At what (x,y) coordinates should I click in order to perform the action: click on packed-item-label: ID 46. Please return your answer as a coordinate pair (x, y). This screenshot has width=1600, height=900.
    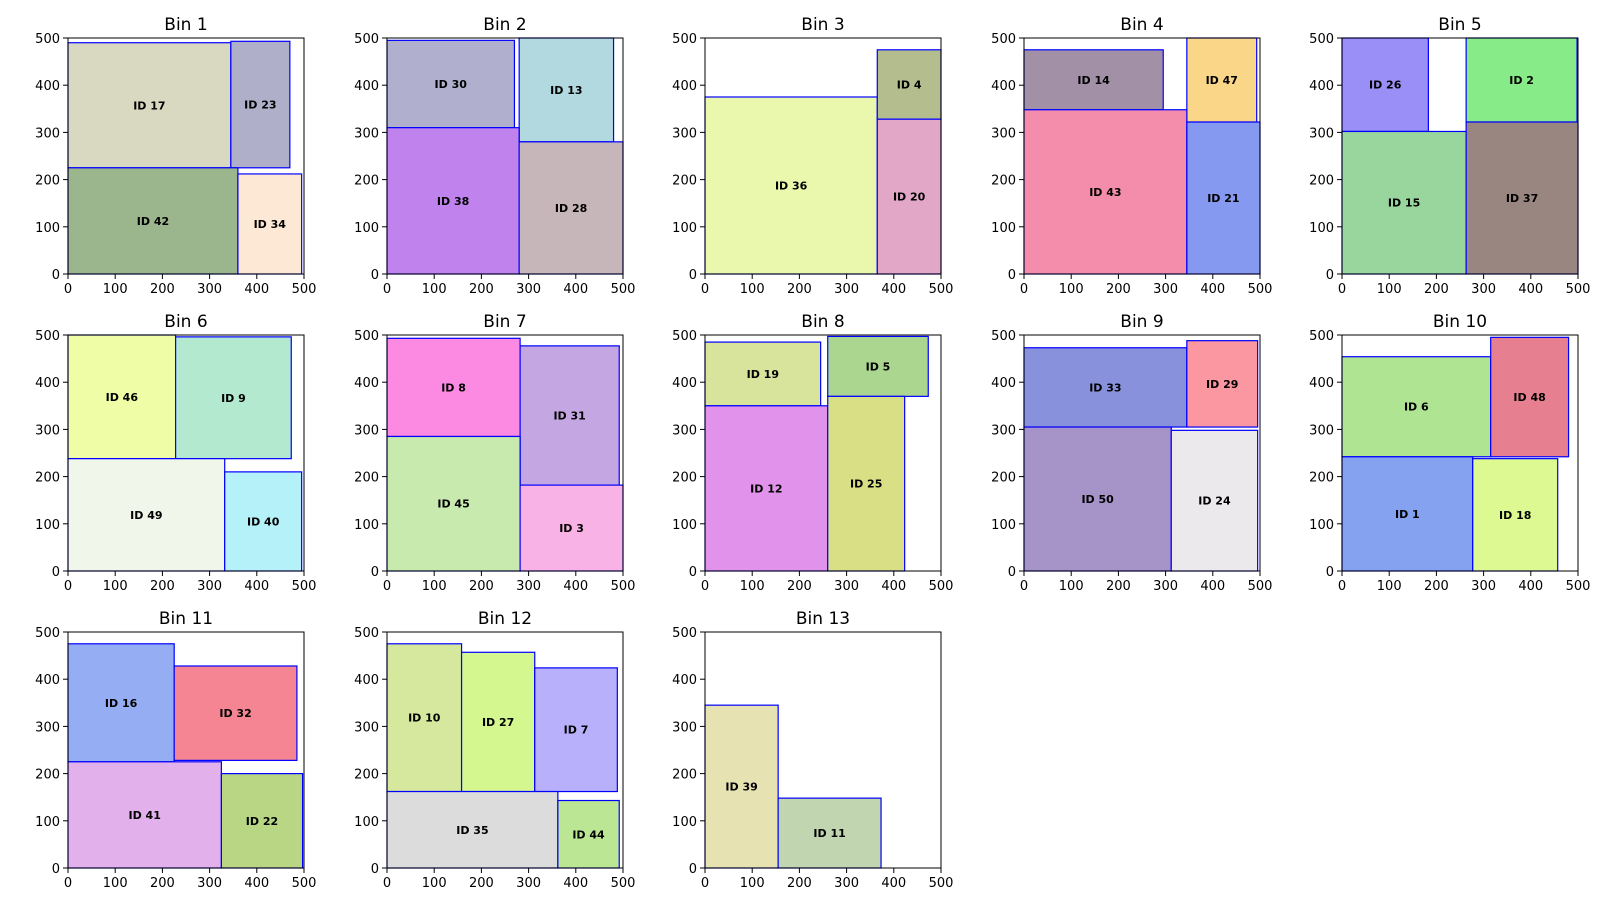
    Looking at the image, I should click on (122, 397).